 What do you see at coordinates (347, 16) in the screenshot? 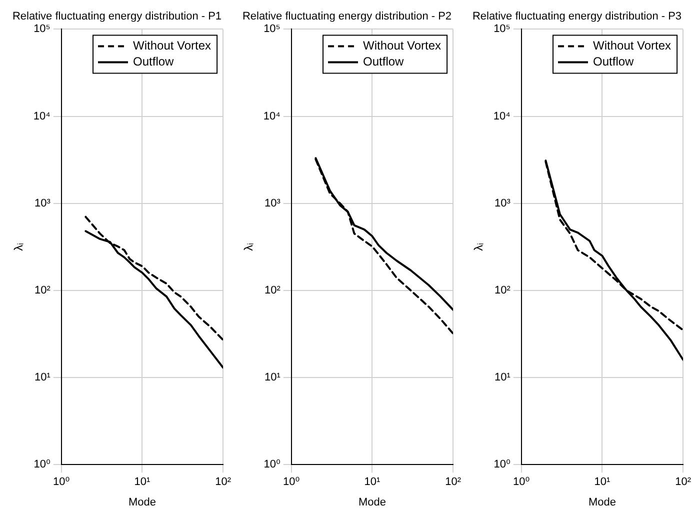
I see `chart-title: Relative fluctuating energy distribution - P2` at bounding box center [347, 16].